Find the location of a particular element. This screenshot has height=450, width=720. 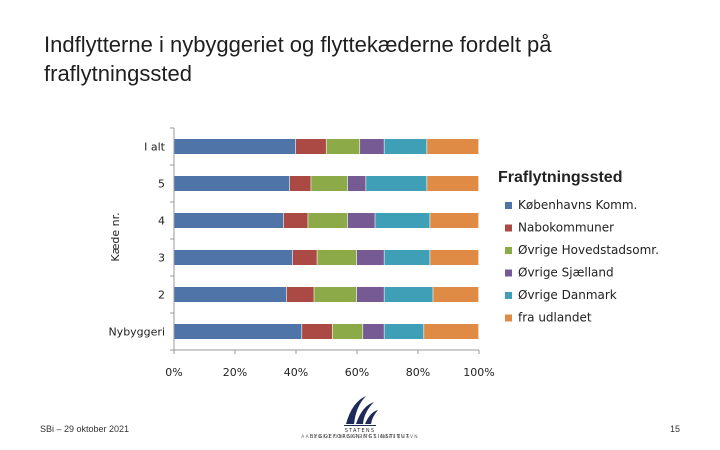

legend-entry: Københavns Komm. is located at coordinates (577, 205).